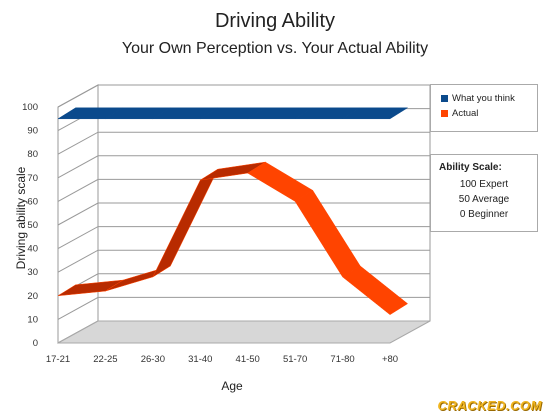 Image resolution: width=550 pixels, height=419 pixels. I want to click on cracked-logo: CRACKED.COM, so click(489, 405).